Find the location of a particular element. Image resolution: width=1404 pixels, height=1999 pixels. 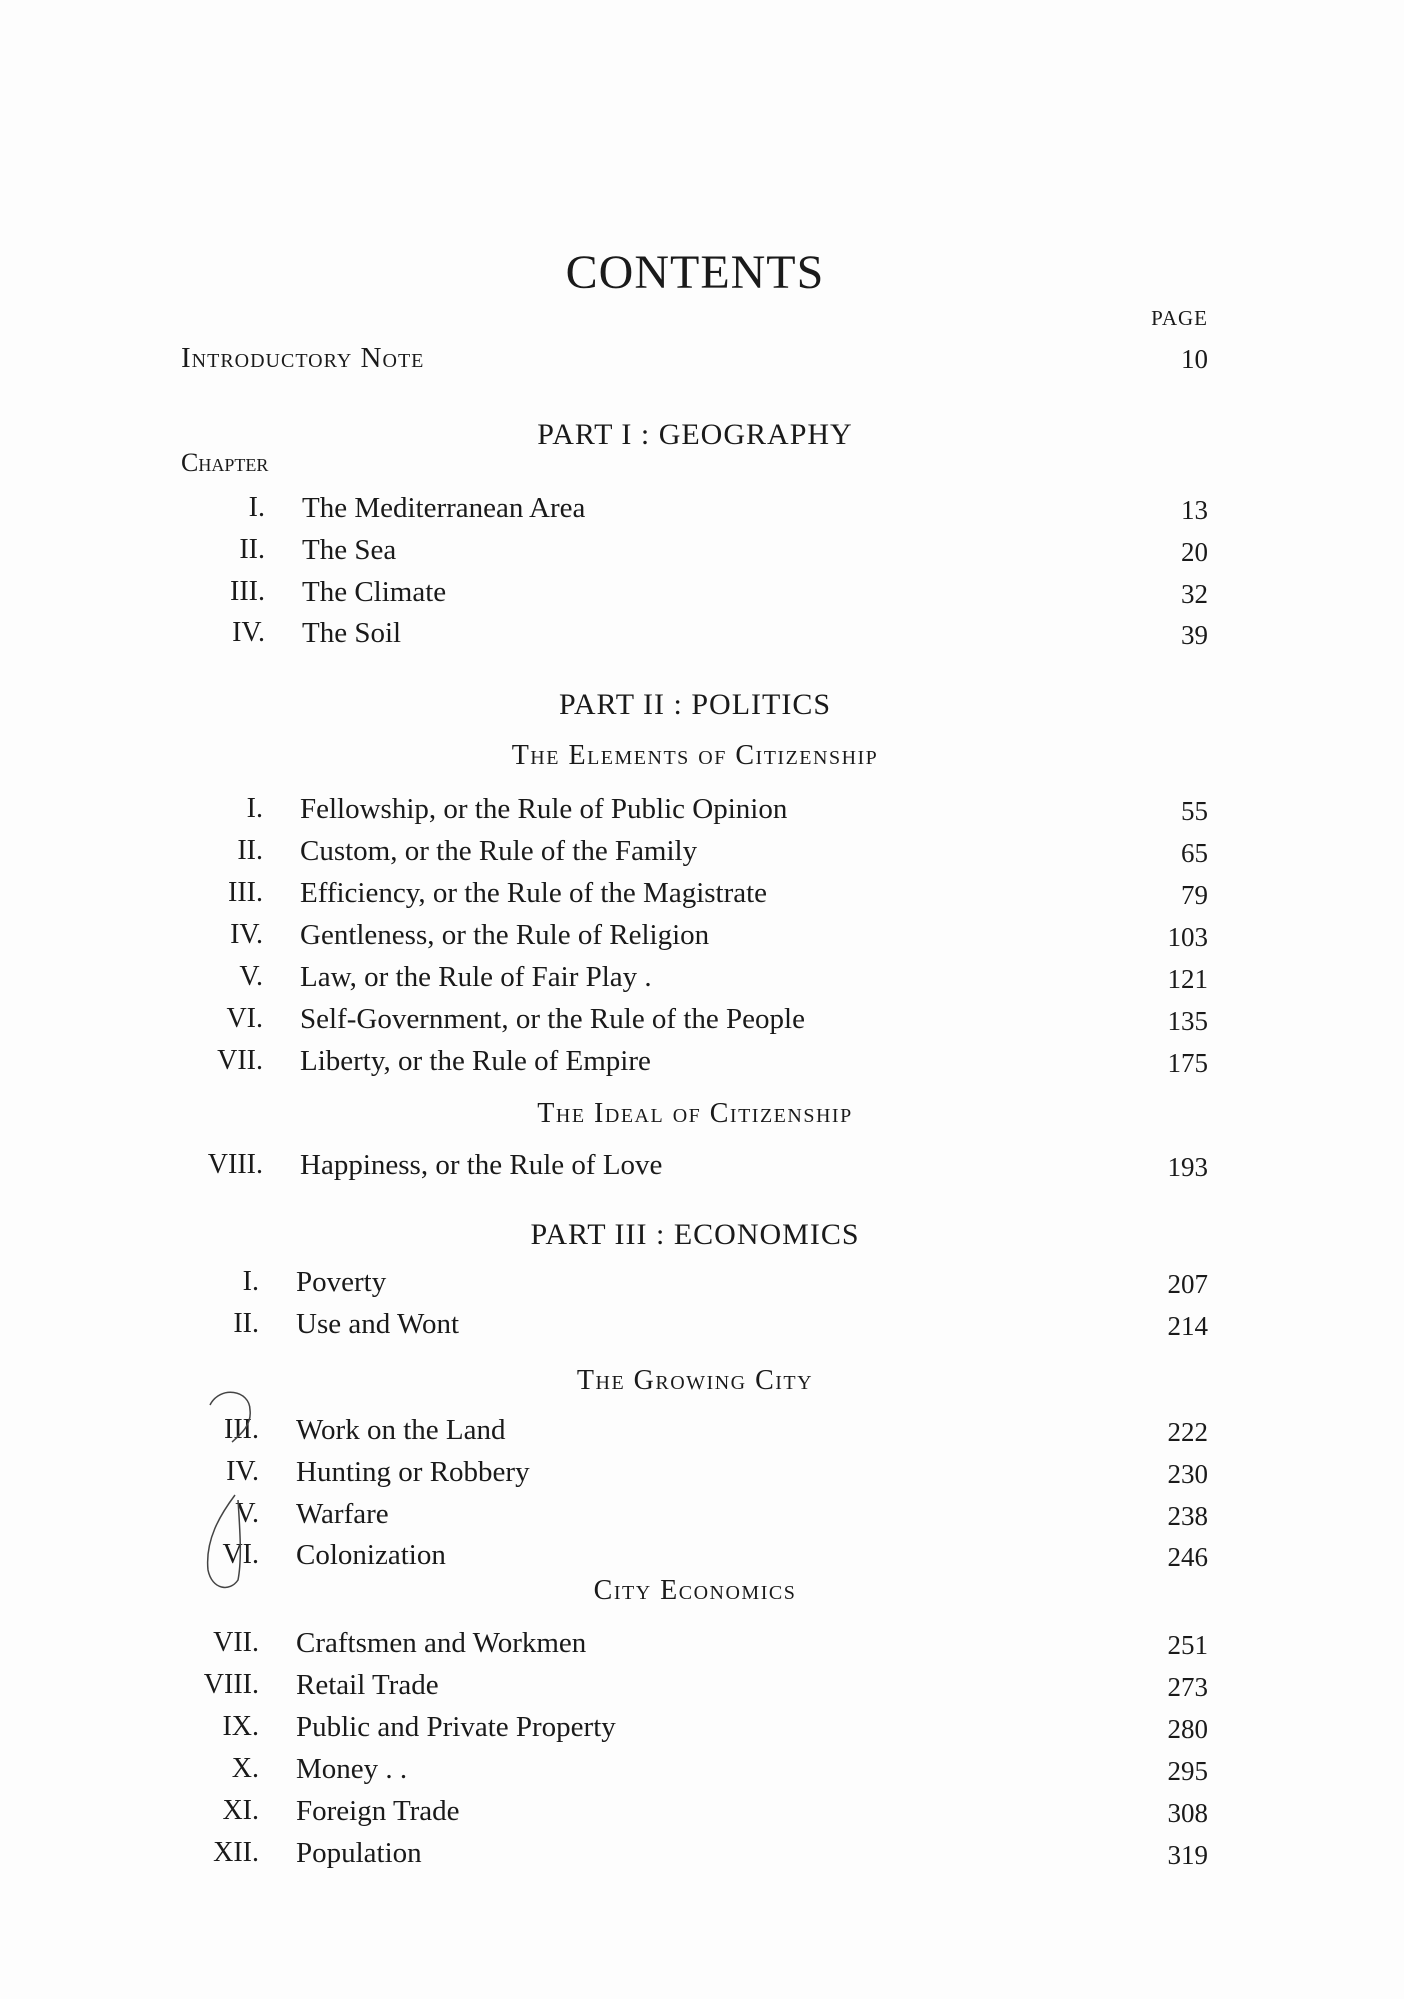

section-subheading: City Economics is located at coordinates (695, 1590).